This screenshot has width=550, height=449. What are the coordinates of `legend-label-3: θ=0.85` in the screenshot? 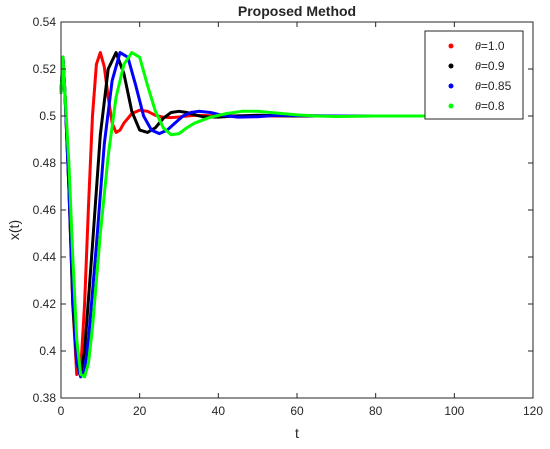 It's located at (493, 86).